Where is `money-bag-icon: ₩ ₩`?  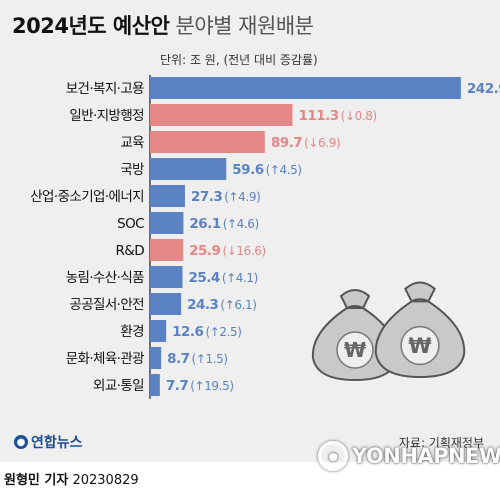 money-bag-icon: ₩ ₩ is located at coordinates (388, 331).